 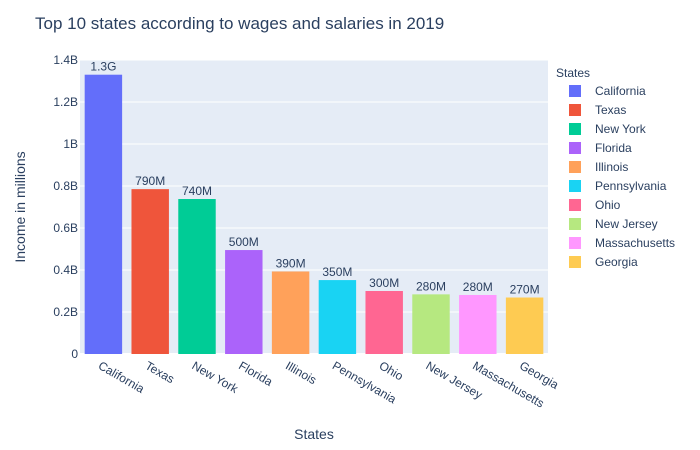 I want to click on bar-data-label: 300M, so click(x=384, y=283).